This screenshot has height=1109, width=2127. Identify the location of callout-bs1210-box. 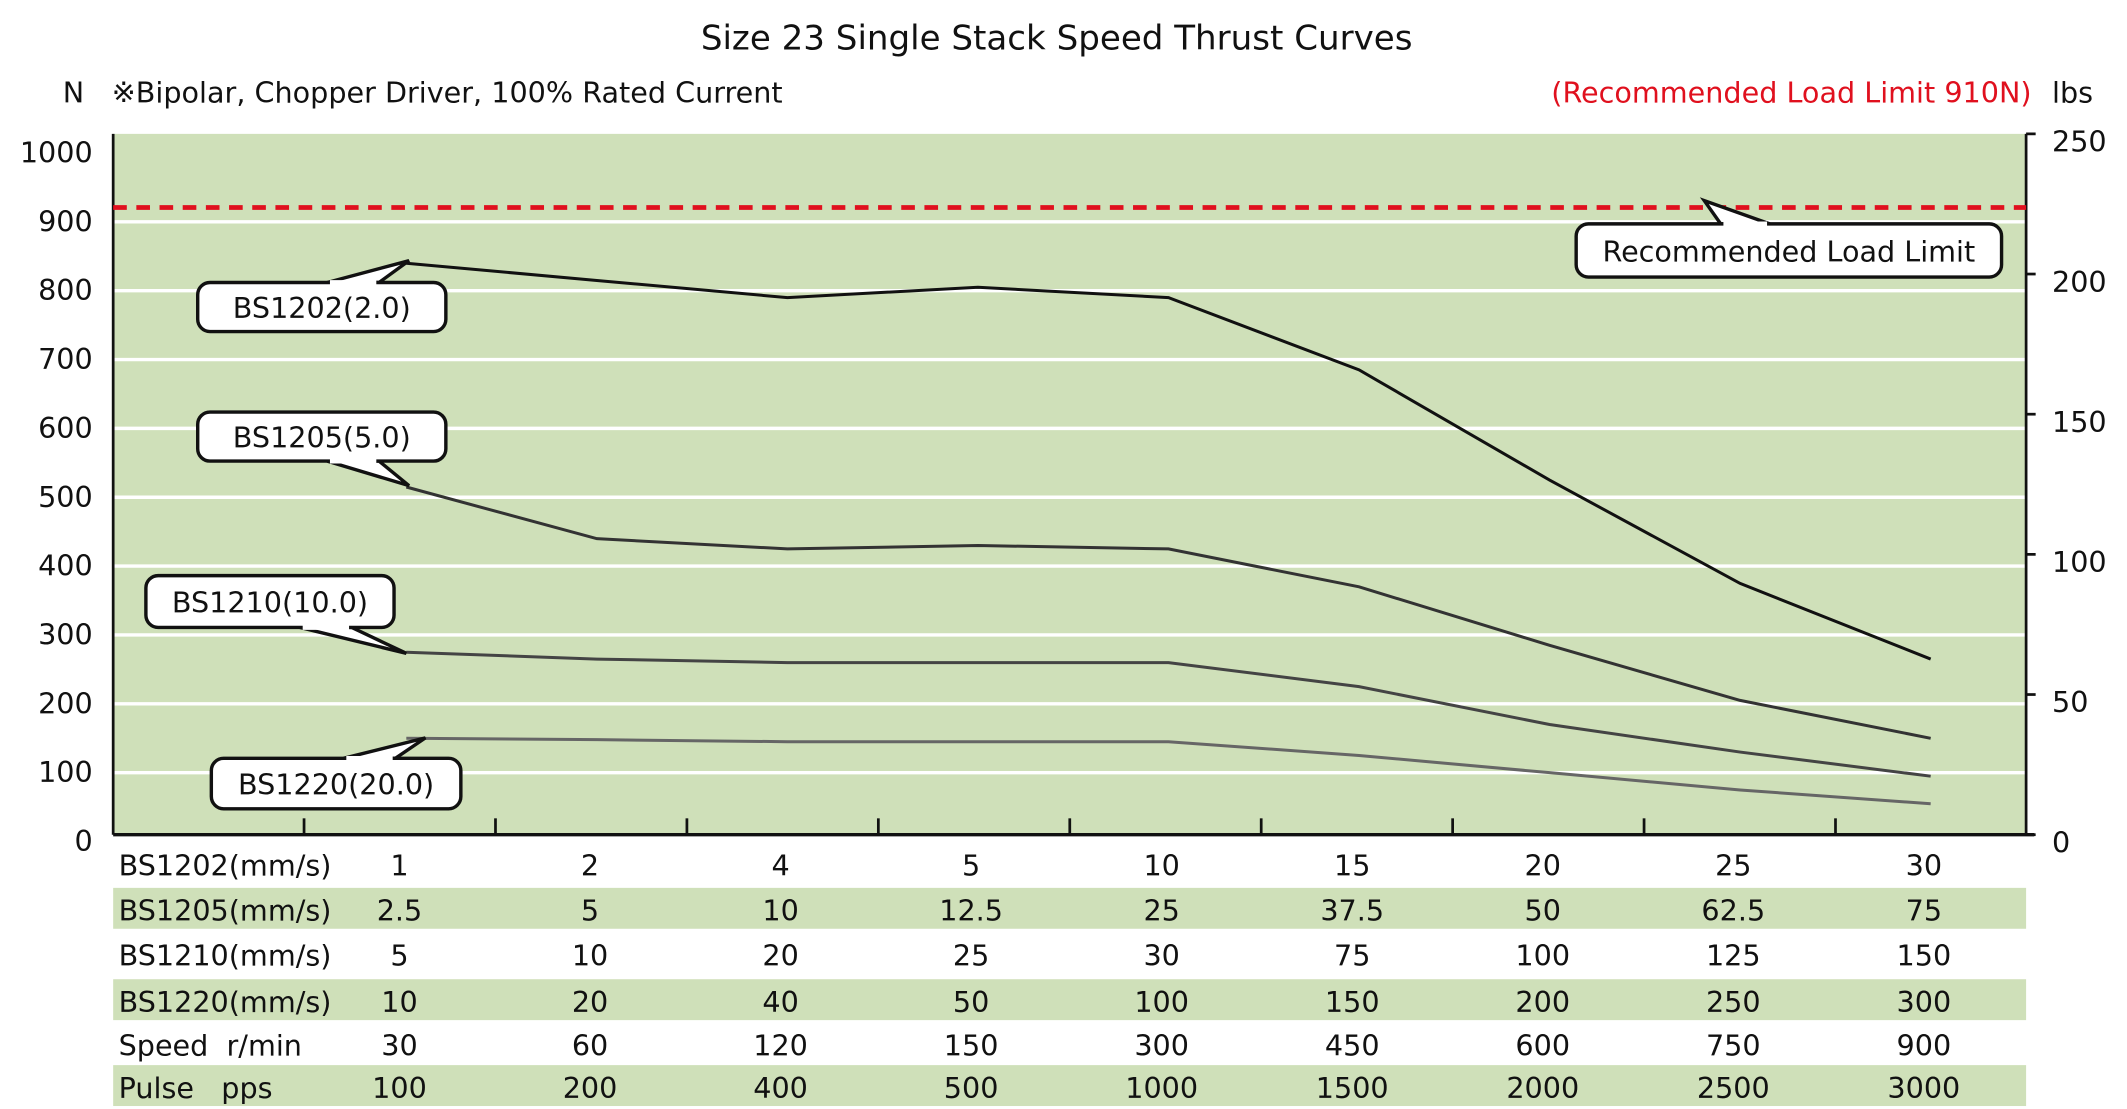
(270, 601).